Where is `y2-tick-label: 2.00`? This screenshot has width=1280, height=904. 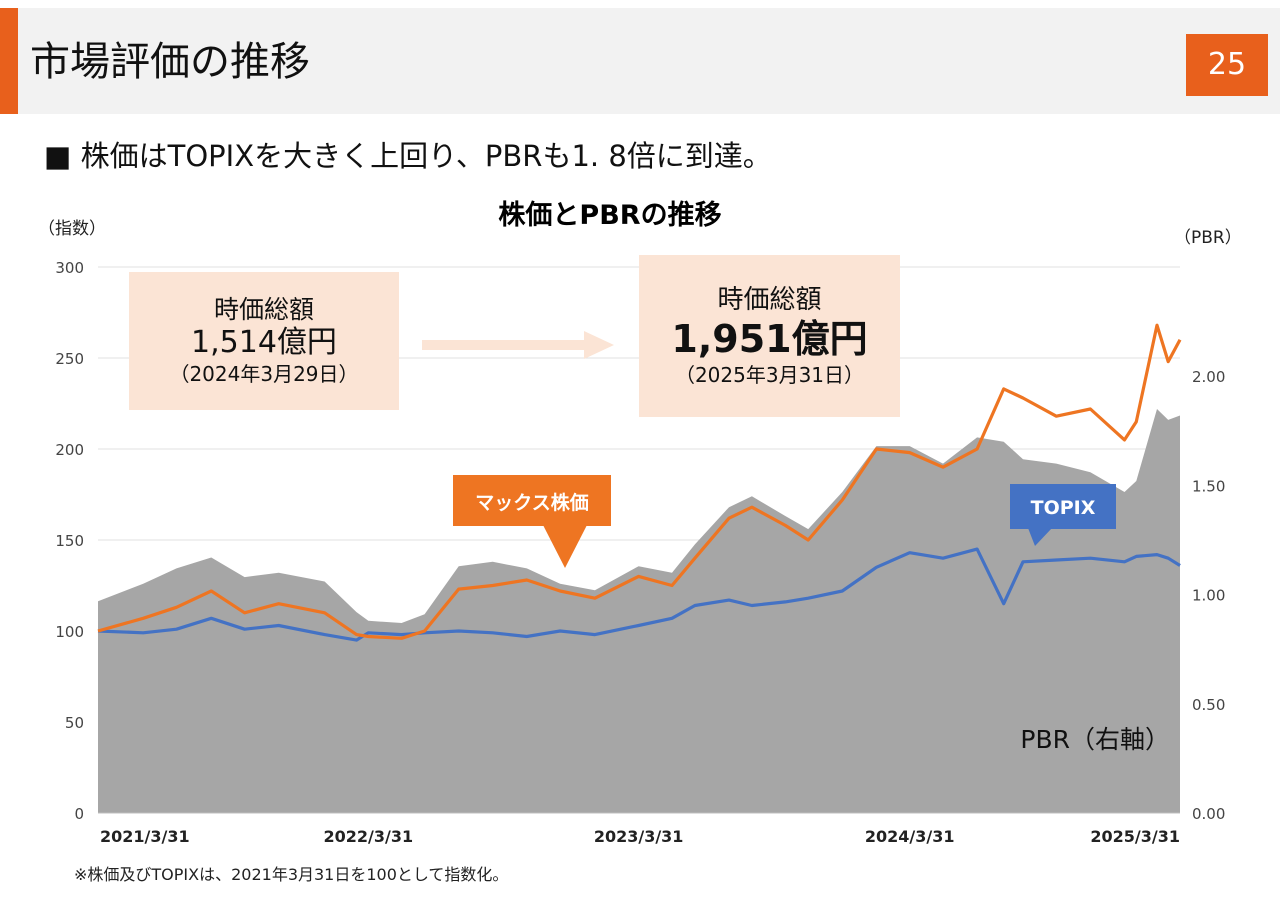 y2-tick-label: 2.00 is located at coordinates (1208, 377).